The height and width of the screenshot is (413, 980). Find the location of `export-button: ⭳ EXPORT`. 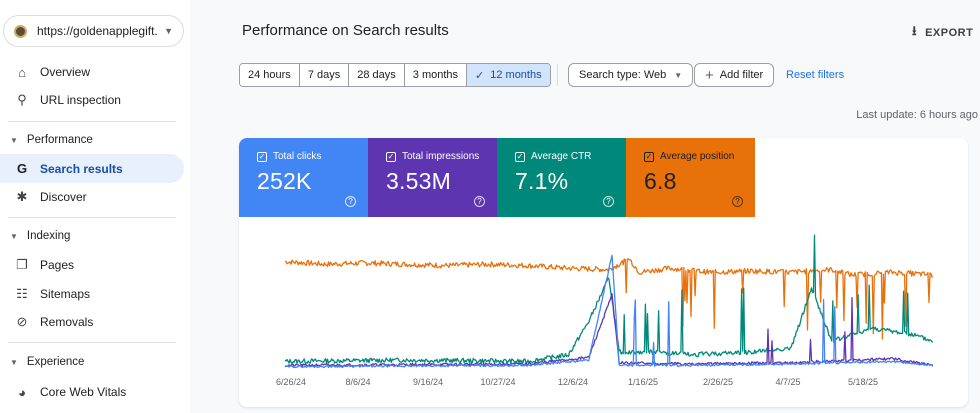

export-button: ⭳ EXPORT is located at coordinates (942, 33).